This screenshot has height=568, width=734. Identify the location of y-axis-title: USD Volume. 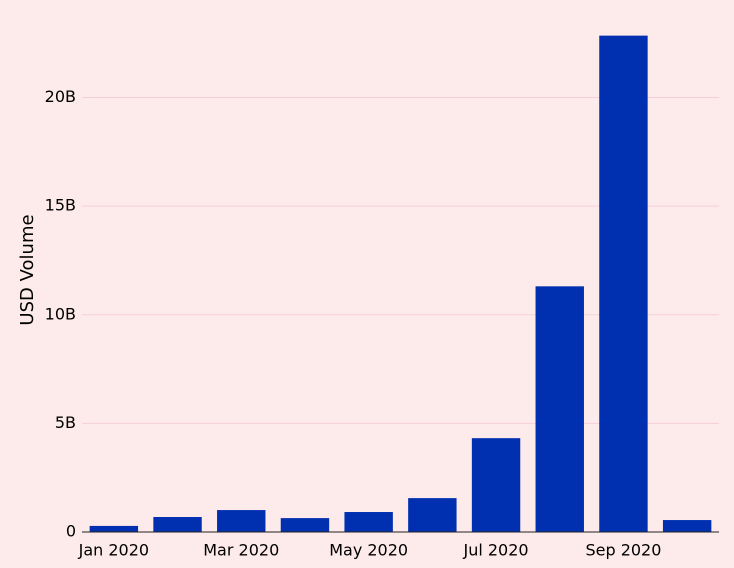
(27, 269).